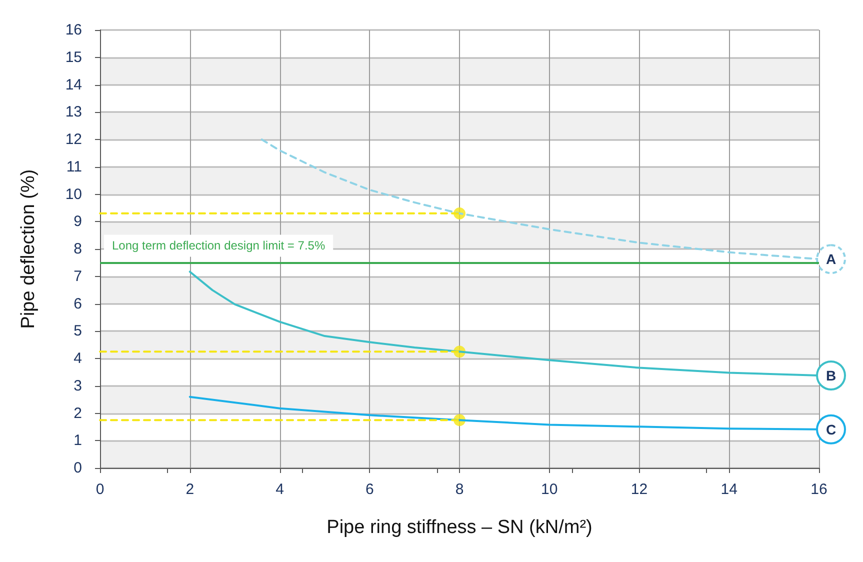 This screenshot has width=863, height=562. I want to click on y-tick-label: 13, so click(73, 112).